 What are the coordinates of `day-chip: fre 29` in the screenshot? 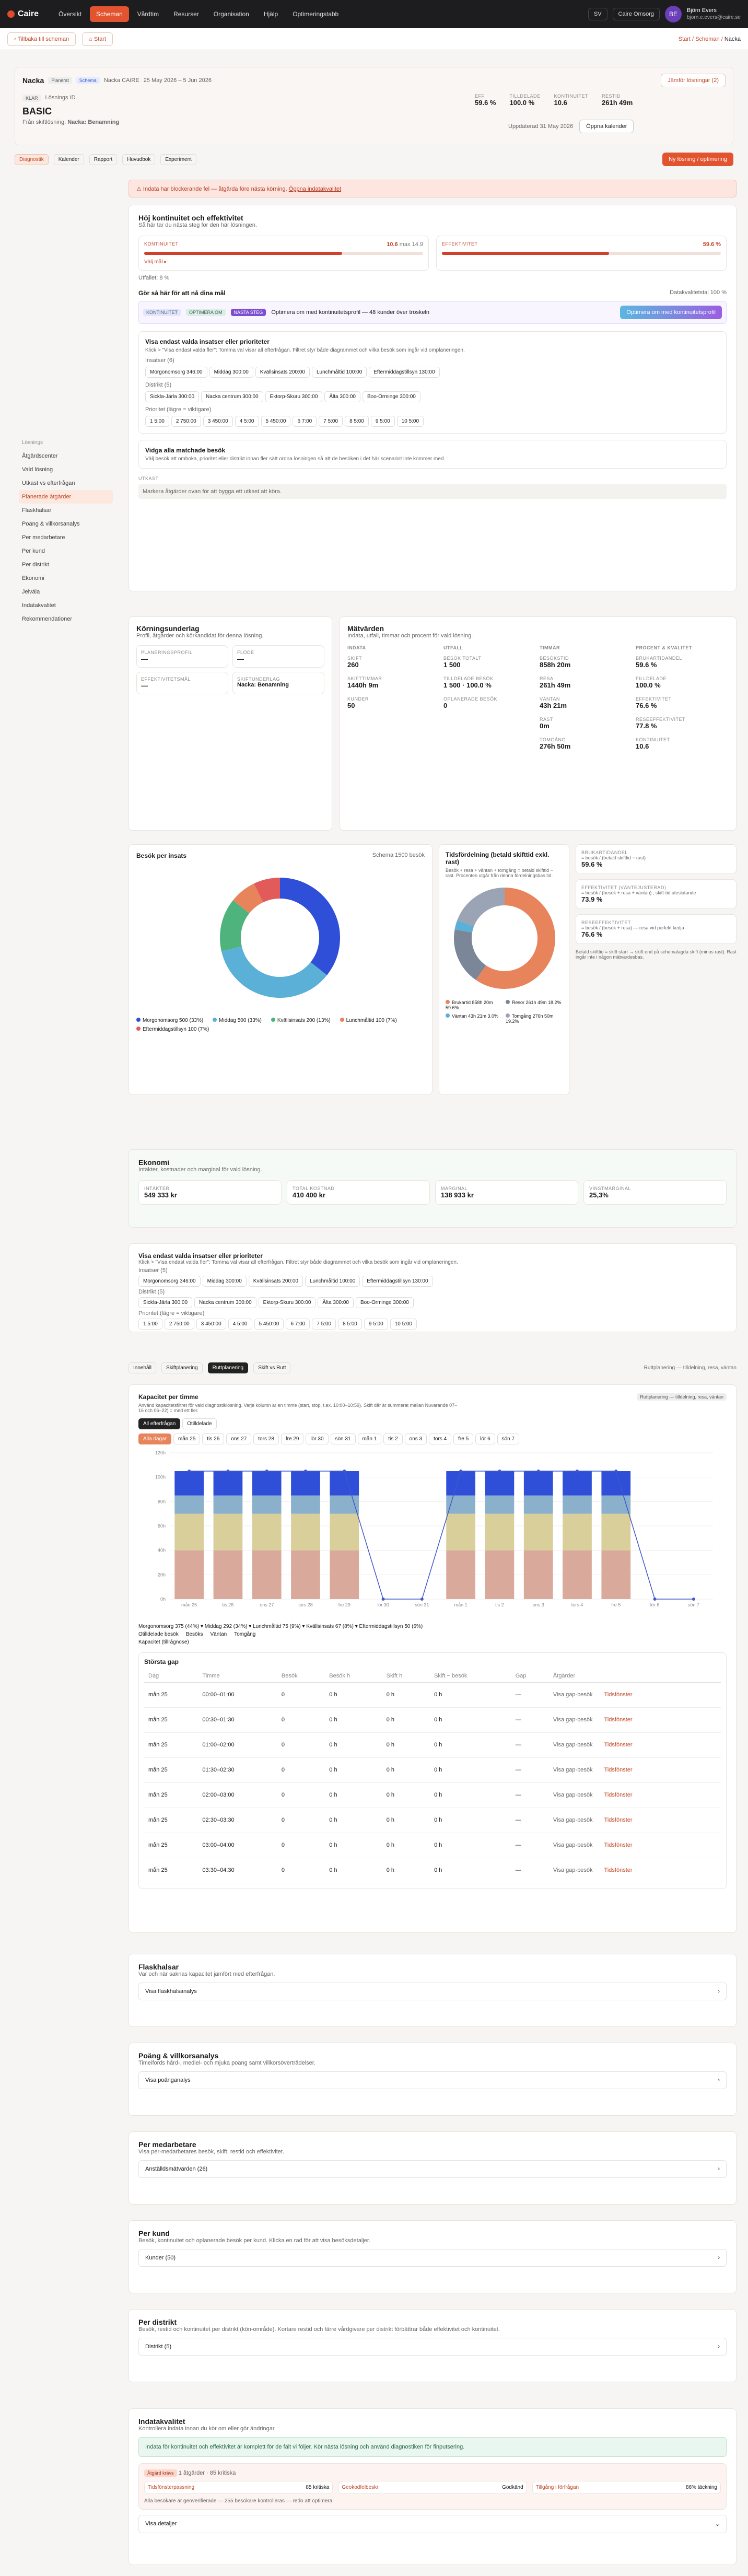 It's located at (292, 1438).